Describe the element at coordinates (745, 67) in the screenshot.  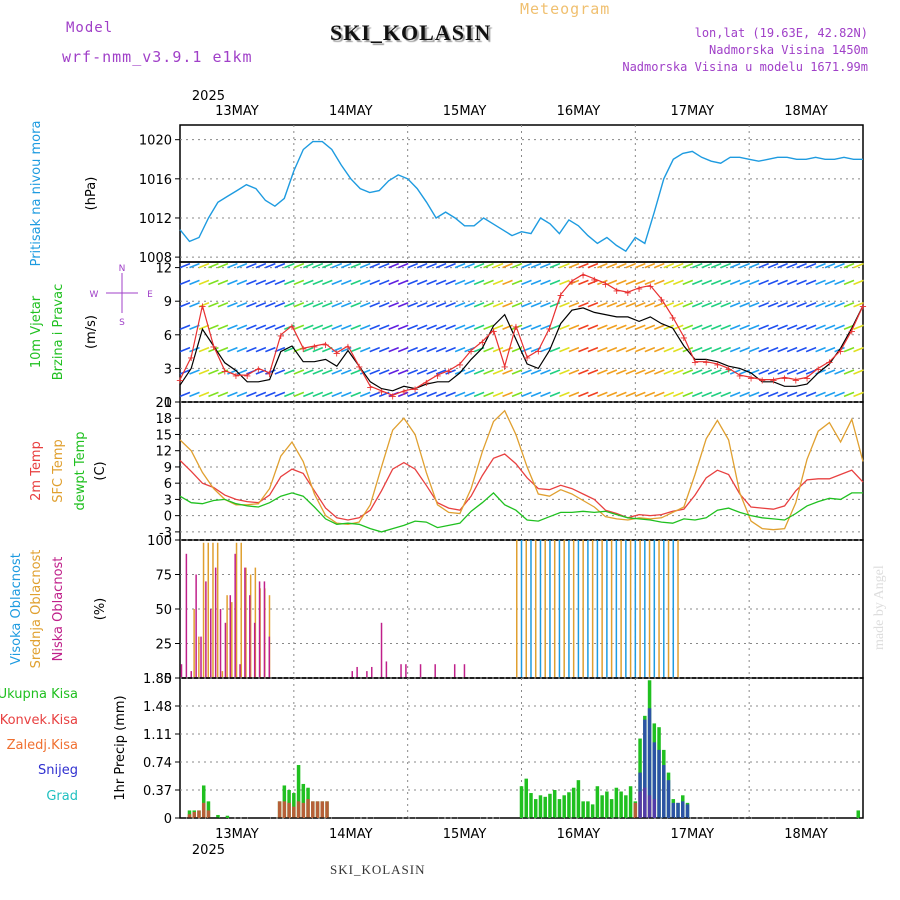
I see `model-elevation-text: Nadmorska Visina u modelu 1671.99m` at that location.